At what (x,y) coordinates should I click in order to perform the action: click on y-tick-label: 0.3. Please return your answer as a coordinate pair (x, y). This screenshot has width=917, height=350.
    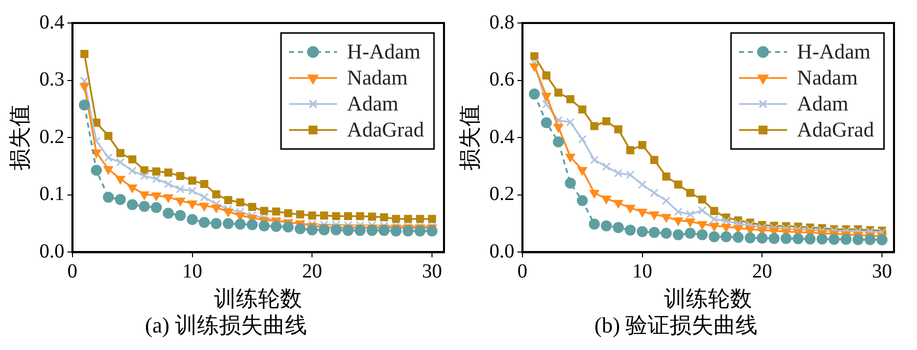
    Looking at the image, I should click on (51, 79).